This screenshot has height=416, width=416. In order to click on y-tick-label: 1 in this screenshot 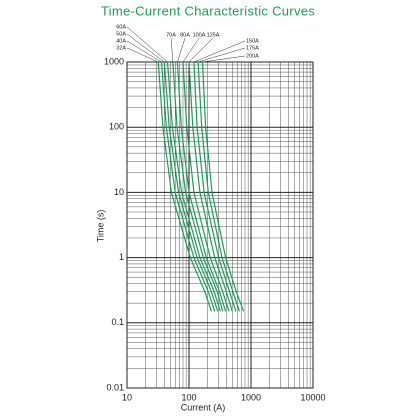, I will do `click(121, 257)`.